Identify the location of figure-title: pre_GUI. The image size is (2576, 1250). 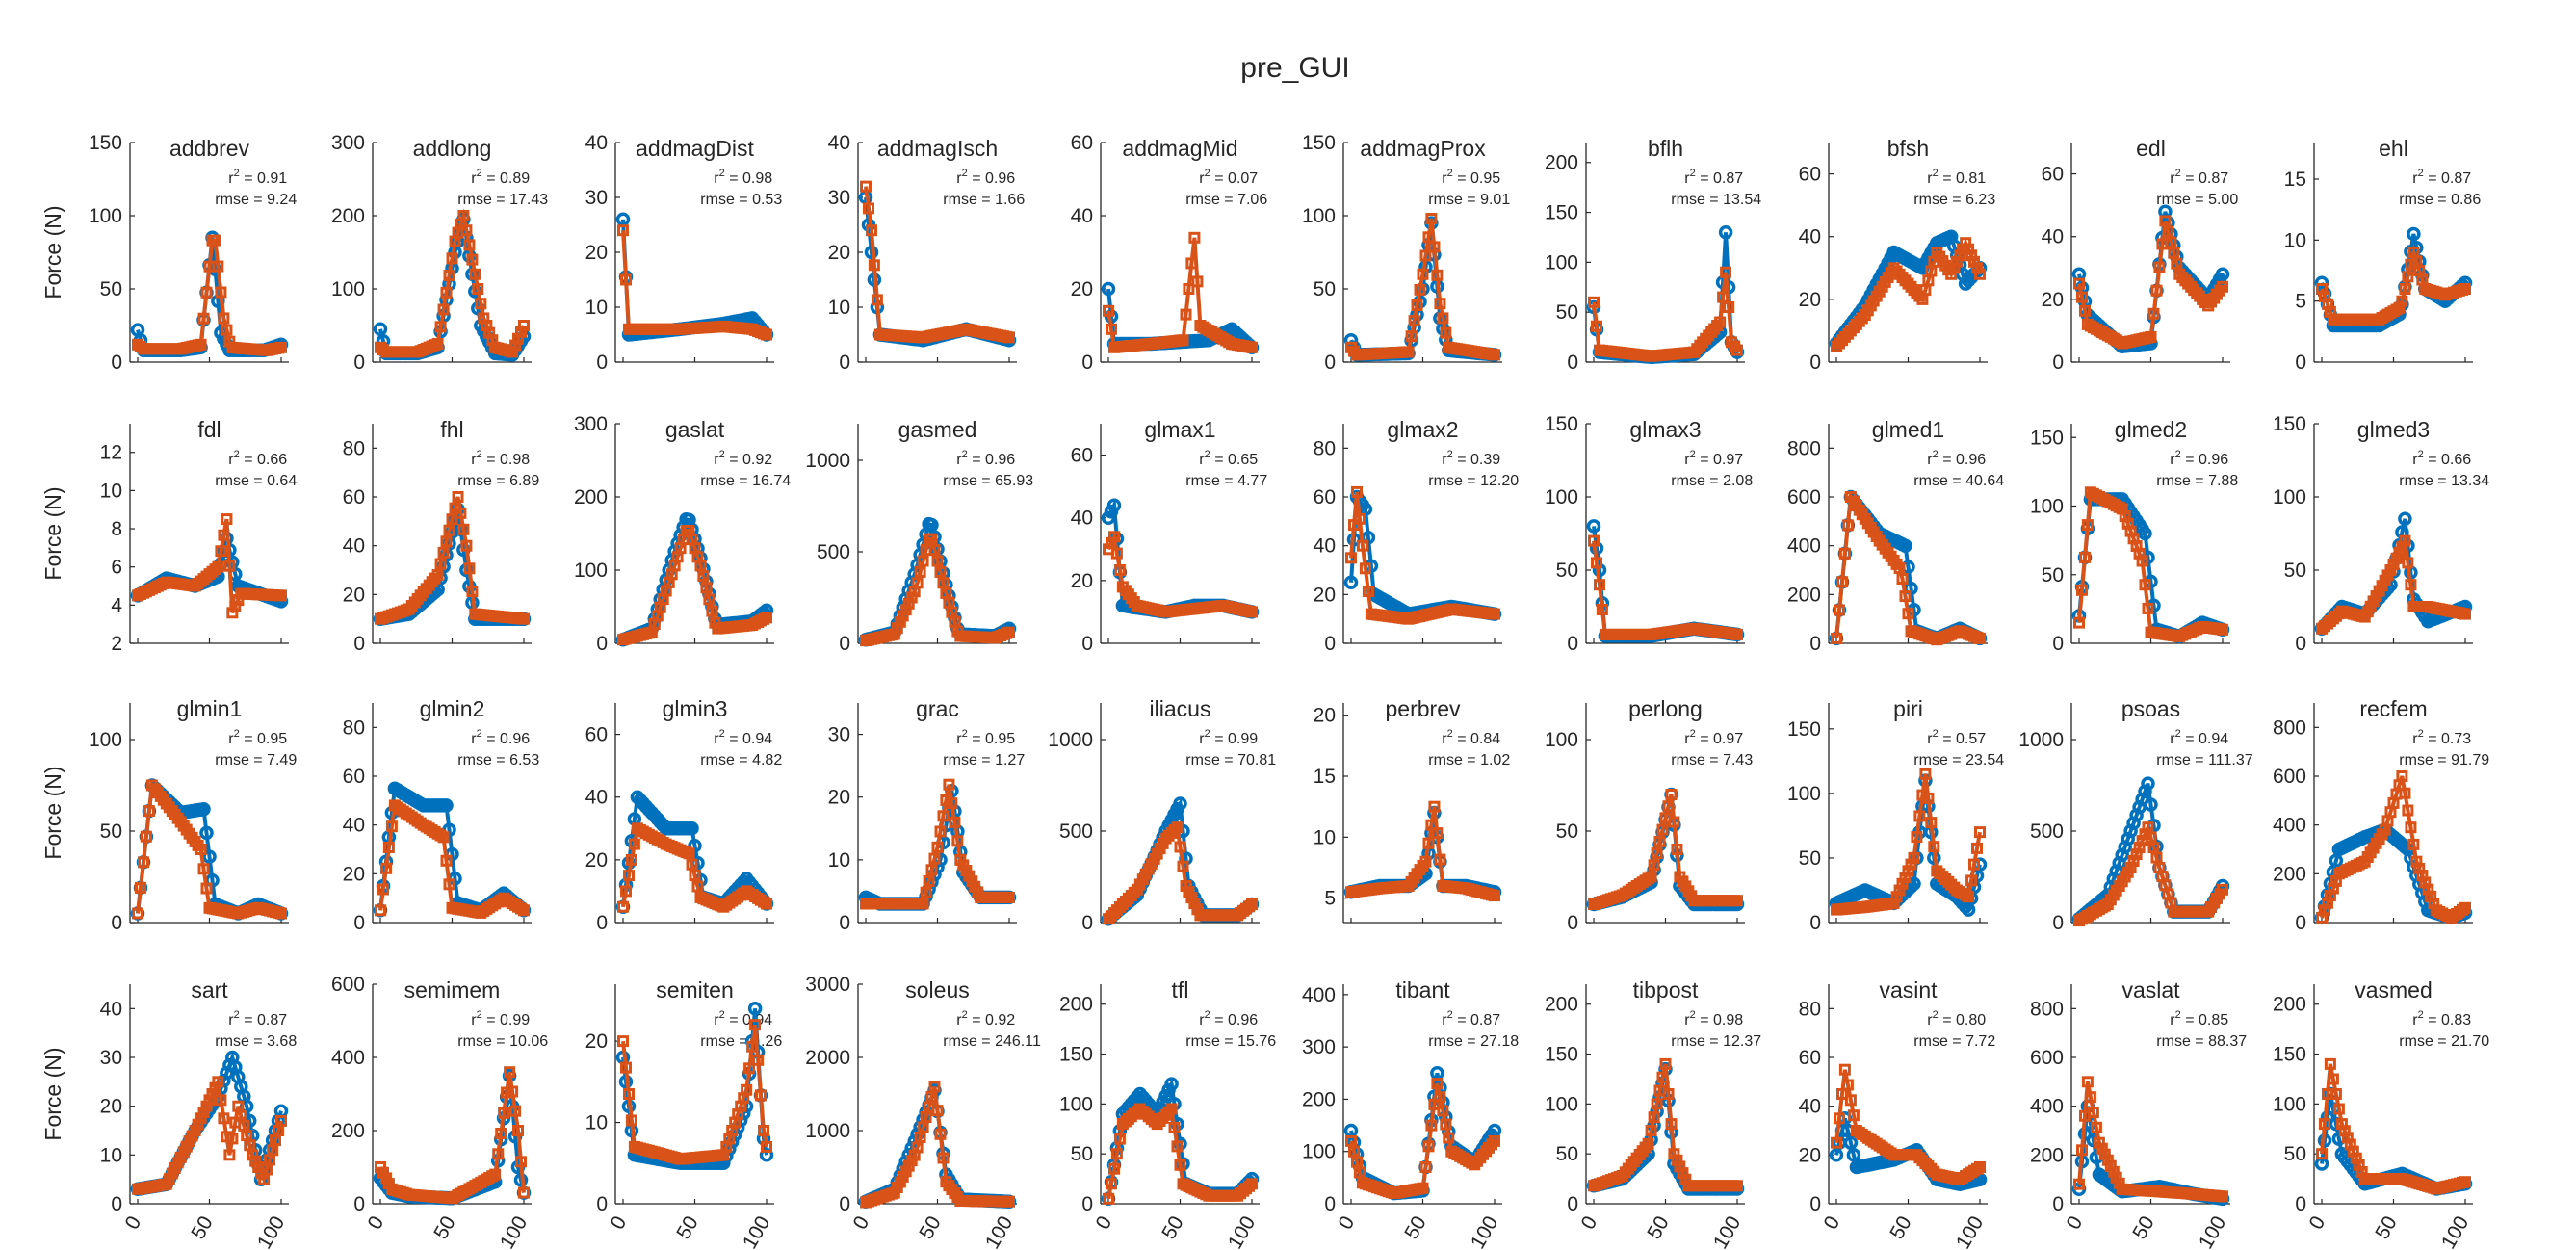
(1294, 68).